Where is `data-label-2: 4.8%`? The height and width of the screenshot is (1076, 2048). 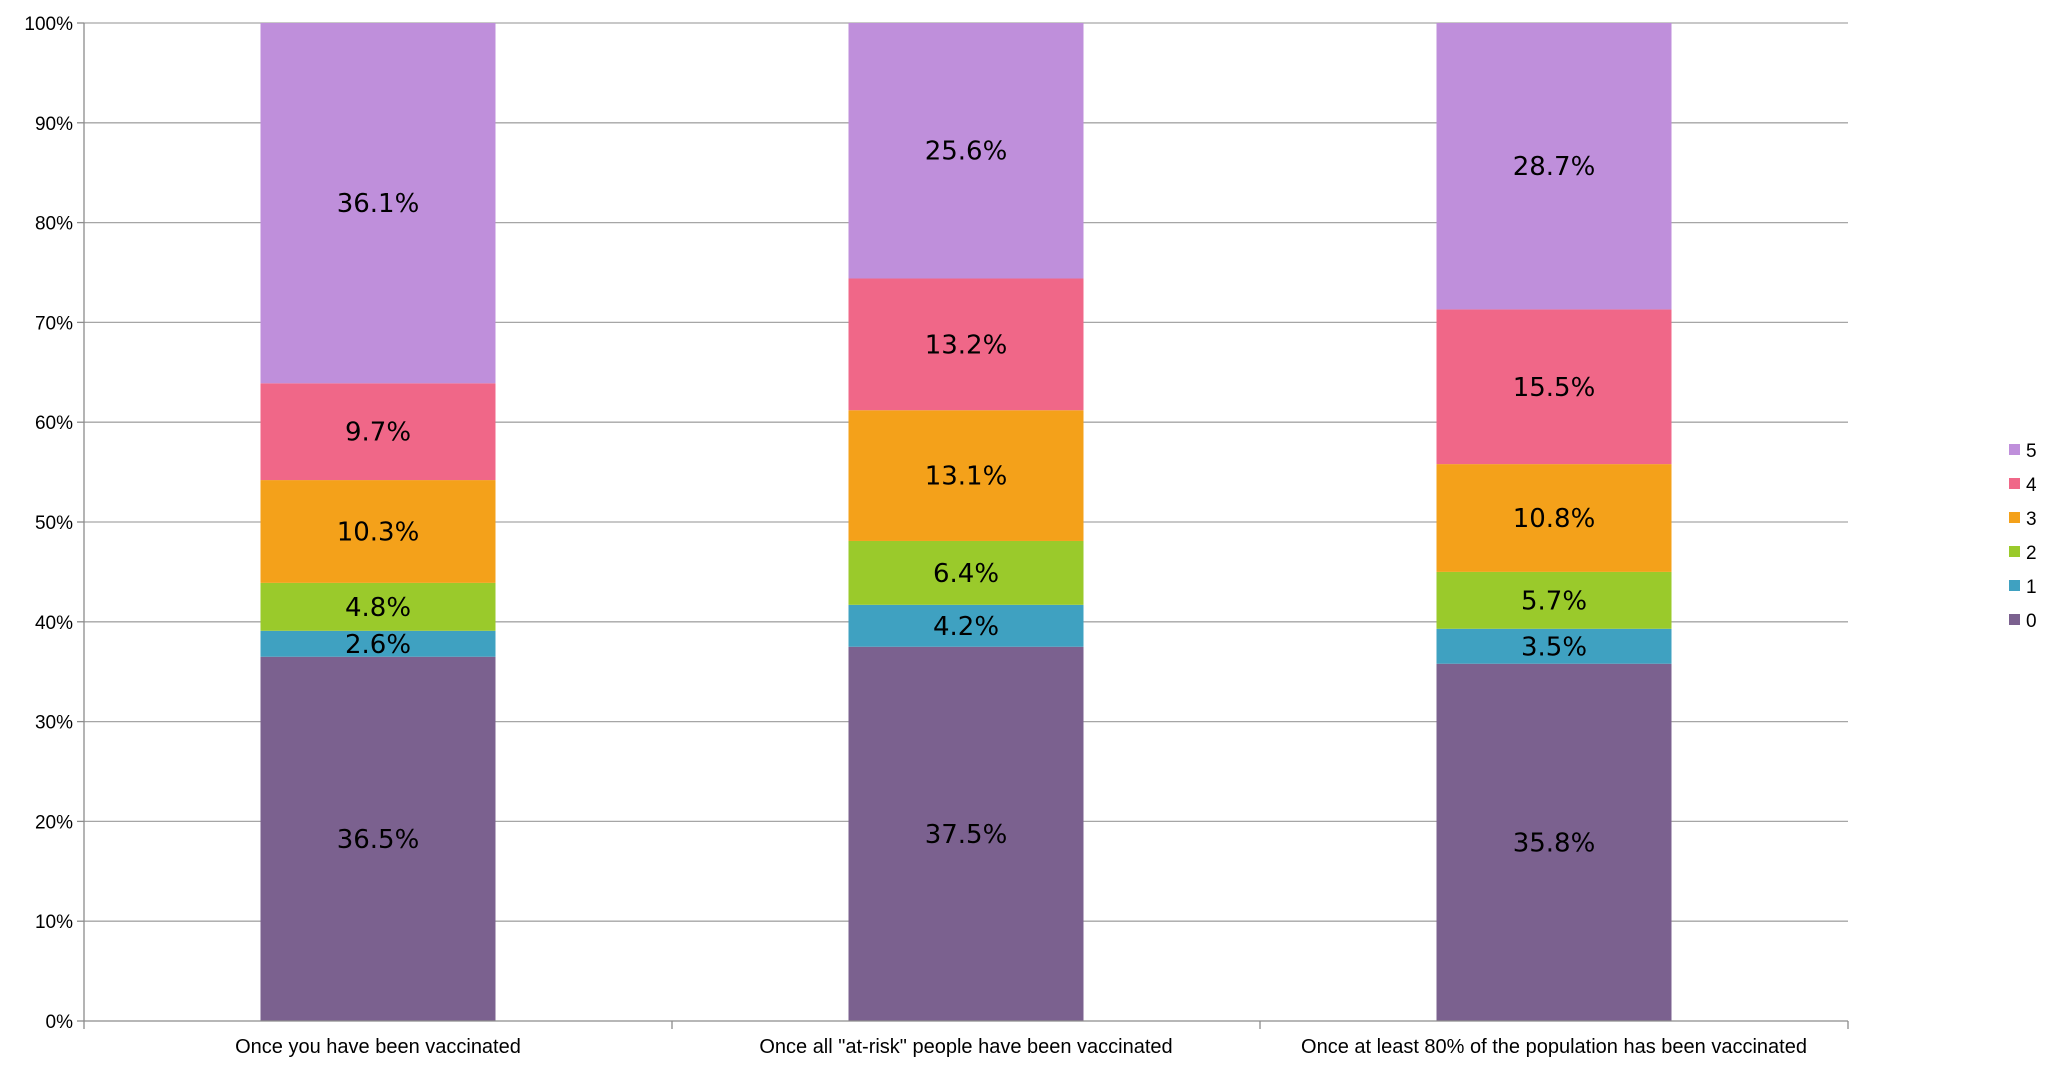 data-label-2: 4.8% is located at coordinates (378, 608).